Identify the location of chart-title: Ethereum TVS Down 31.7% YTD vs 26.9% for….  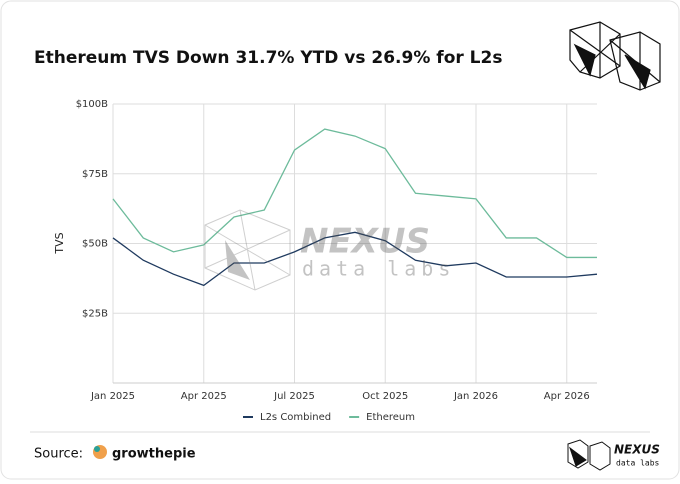
(268, 58).